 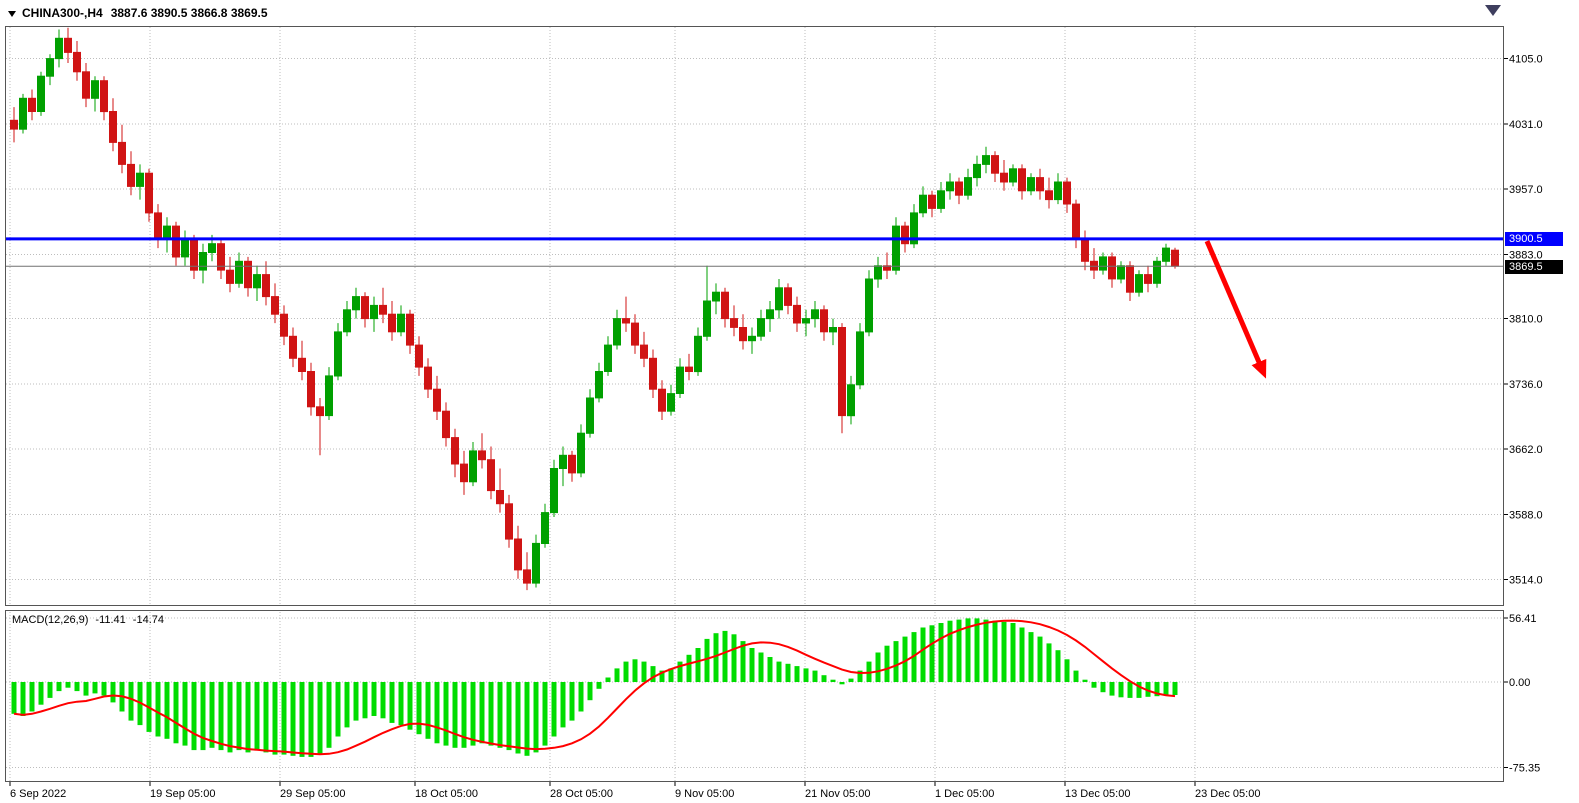 I want to click on time-axis-label: 6 Sep 2022, so click(x=38, y=794).